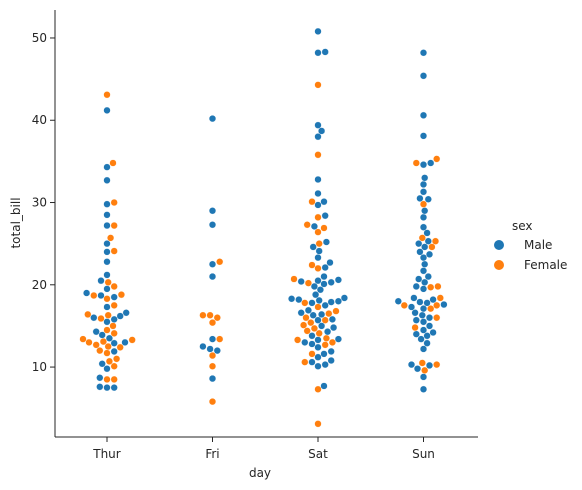 Image resolution: width=582 pixels, height=490 pixels. I want to click on y-tick-label: 10, so click(39, 367).